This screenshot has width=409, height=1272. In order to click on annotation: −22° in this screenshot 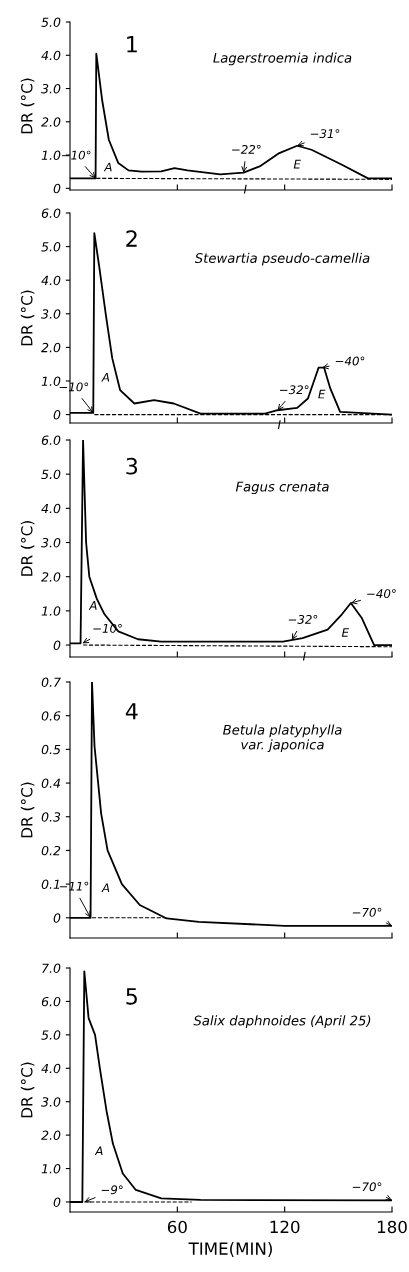, I will do `click(246, 149)`.